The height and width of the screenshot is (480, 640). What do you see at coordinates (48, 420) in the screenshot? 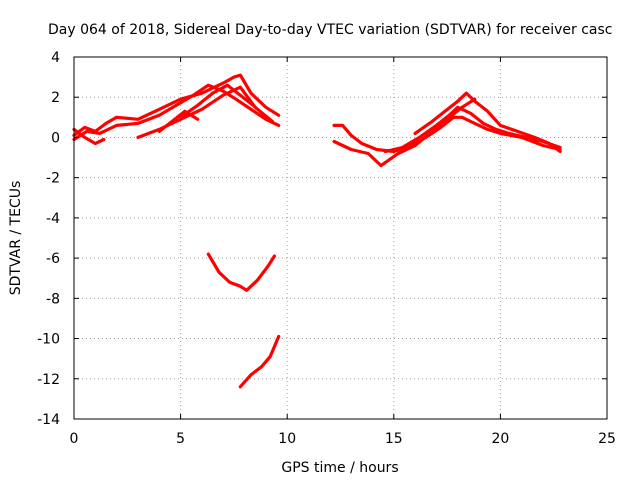
I see `y-tick-label: -14` at bounding box center [48, 420].